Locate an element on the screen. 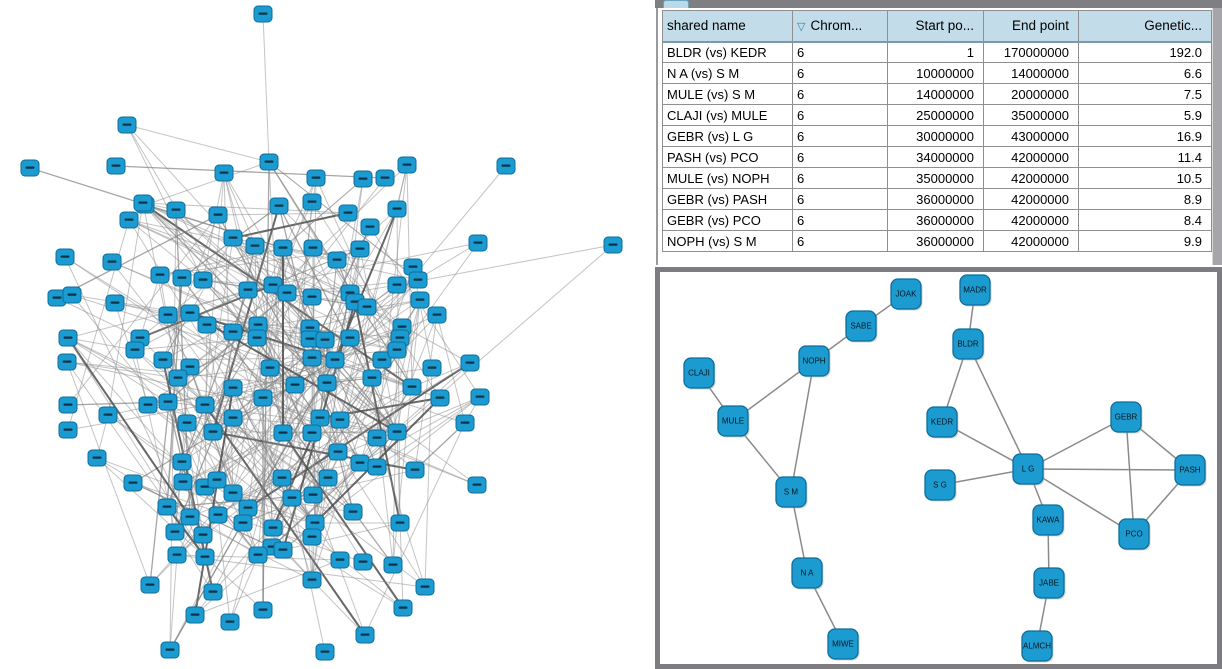 This screenshot has height=669, width=1222. graph-node-NA: N A is located at coordinates (807, 573).